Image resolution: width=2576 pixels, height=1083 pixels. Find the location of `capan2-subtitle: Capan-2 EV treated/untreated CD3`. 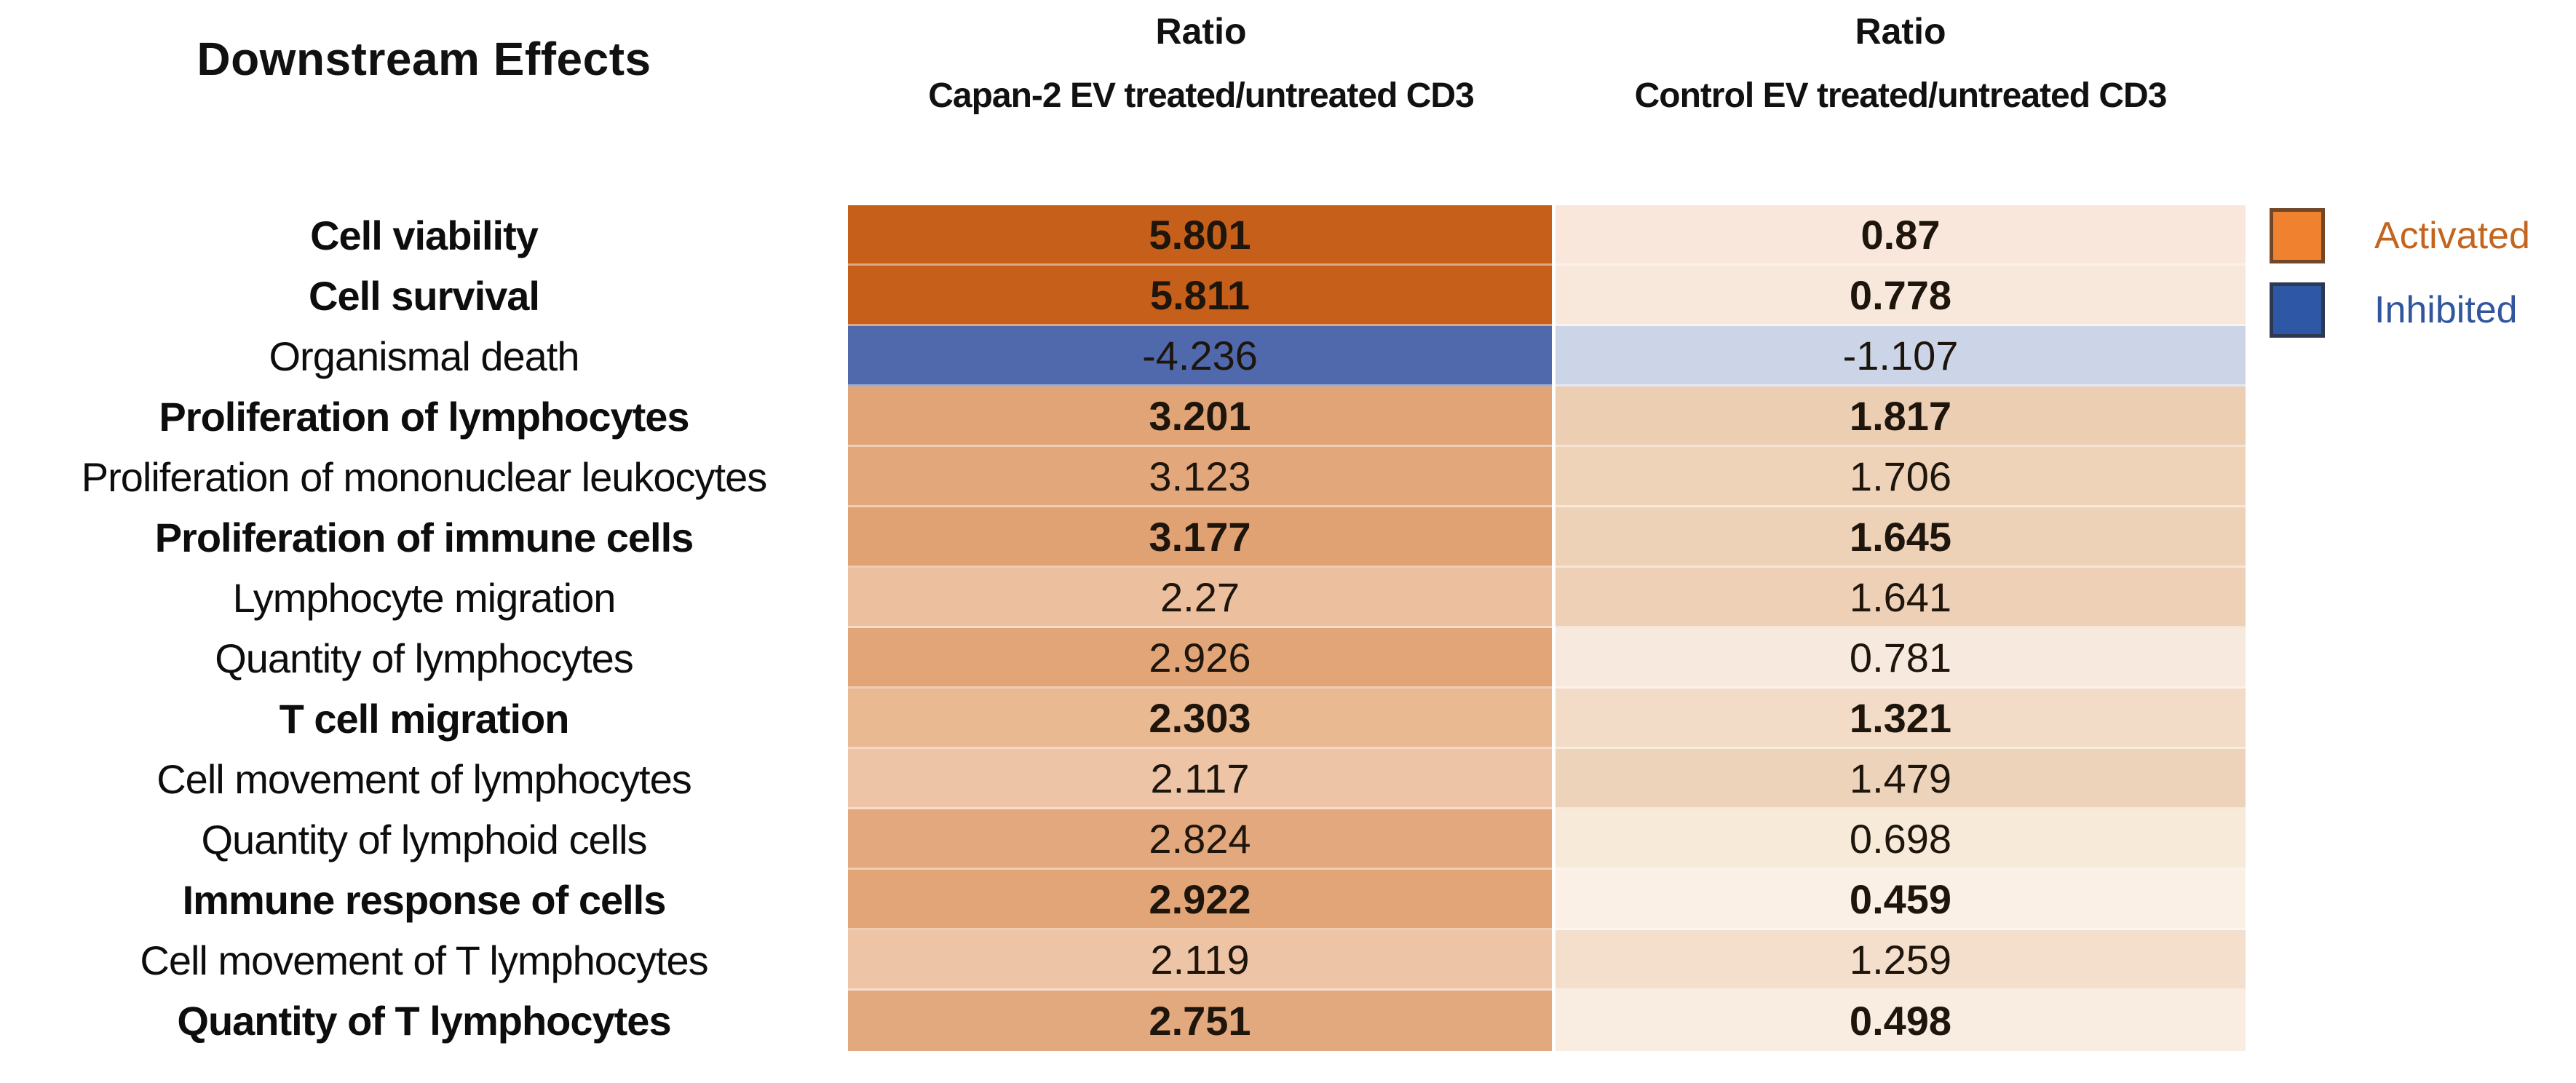

capan2-subtitle: Capan-2 EV treated/untreated CD3 is located at coordinates (1201, 95).